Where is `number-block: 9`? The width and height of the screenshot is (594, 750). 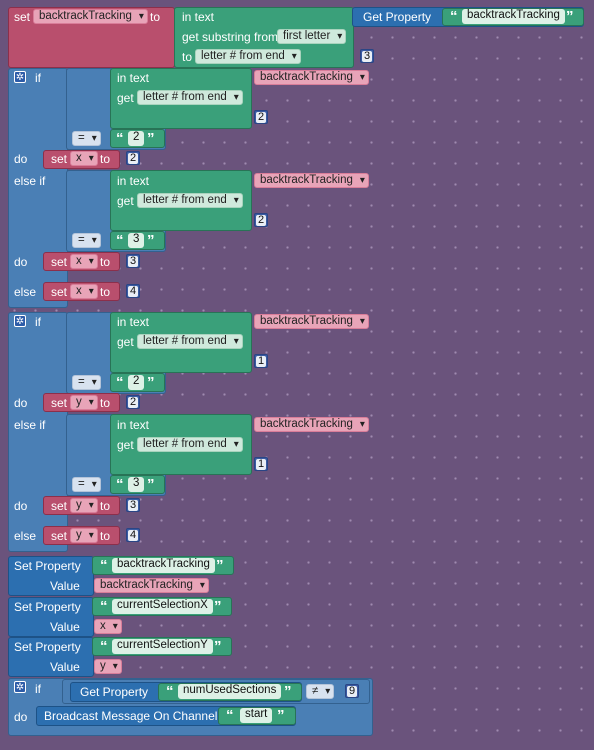
number-block: 9 is located at coordinates (352, 691).